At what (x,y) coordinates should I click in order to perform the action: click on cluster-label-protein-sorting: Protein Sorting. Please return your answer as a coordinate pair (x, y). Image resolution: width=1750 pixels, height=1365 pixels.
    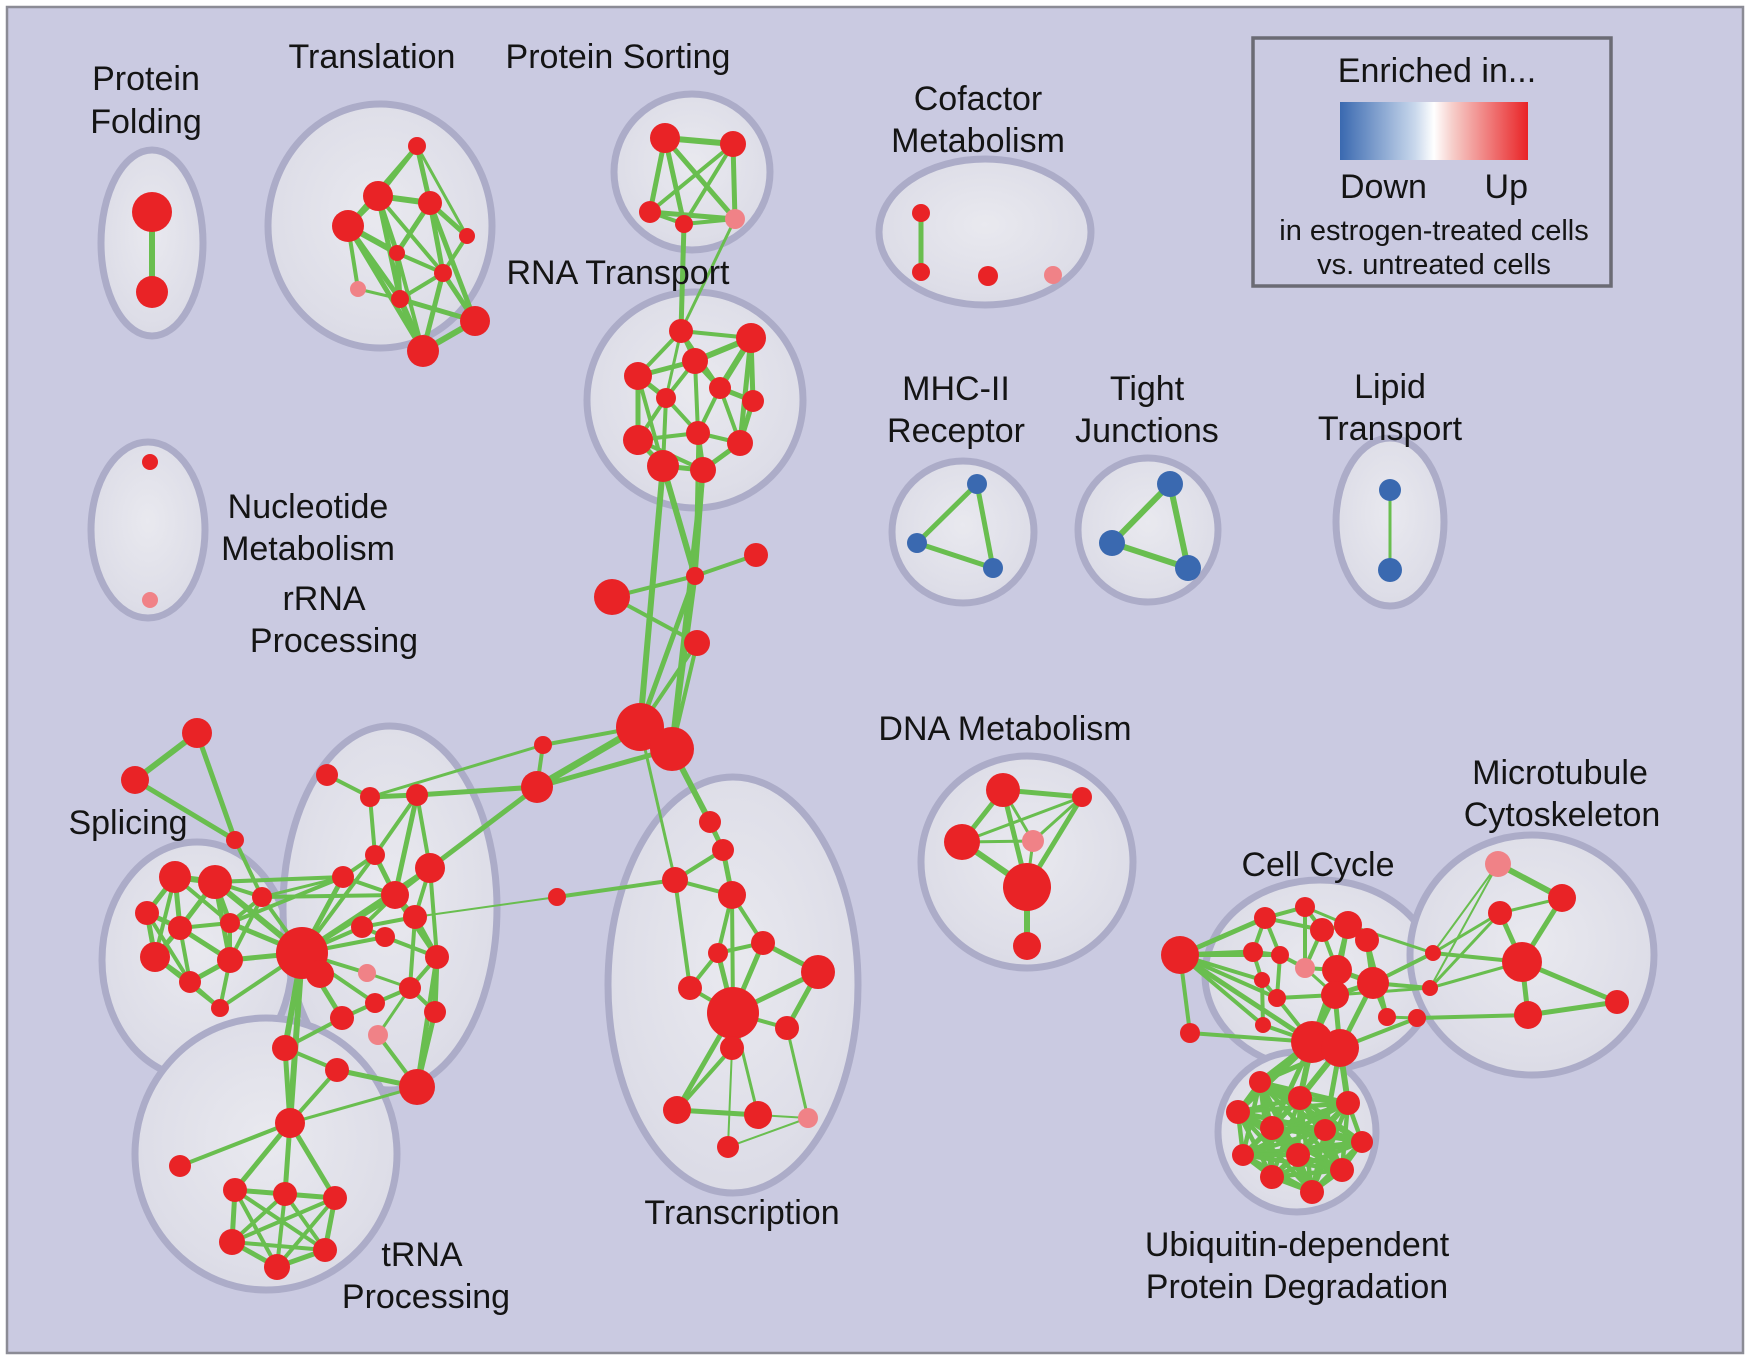
    Looking at the image, I should click on (618, 57).